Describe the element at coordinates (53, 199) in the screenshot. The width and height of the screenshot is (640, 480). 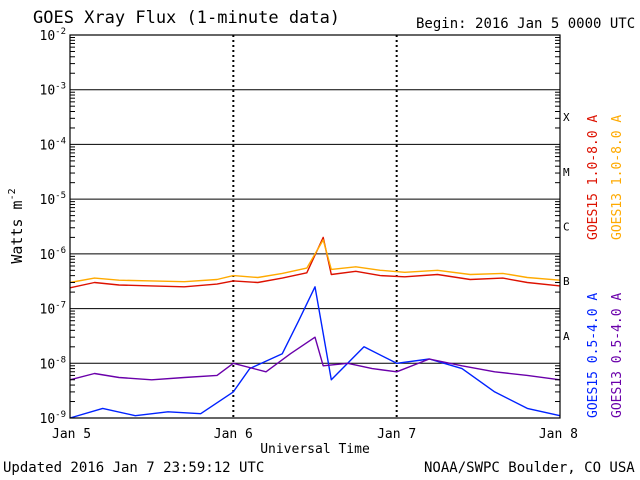
I see `y-tick-label: 10⁻⁵` at that location.